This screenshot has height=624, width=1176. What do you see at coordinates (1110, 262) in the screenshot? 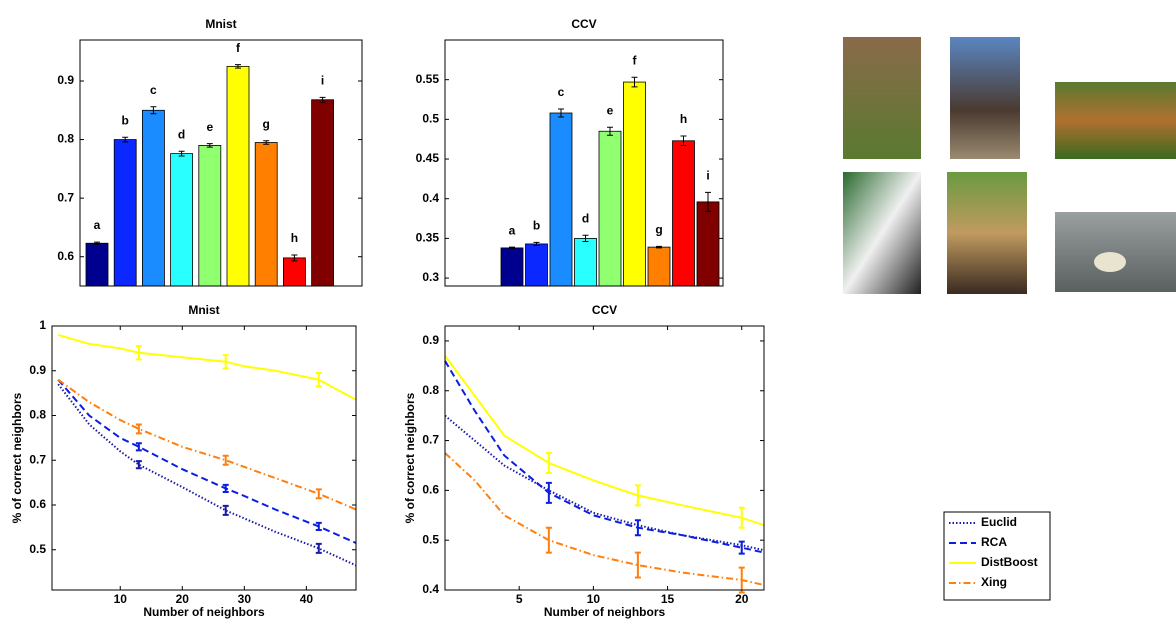
I see `photo-bear-shape` at bounding box center [1110, 262].